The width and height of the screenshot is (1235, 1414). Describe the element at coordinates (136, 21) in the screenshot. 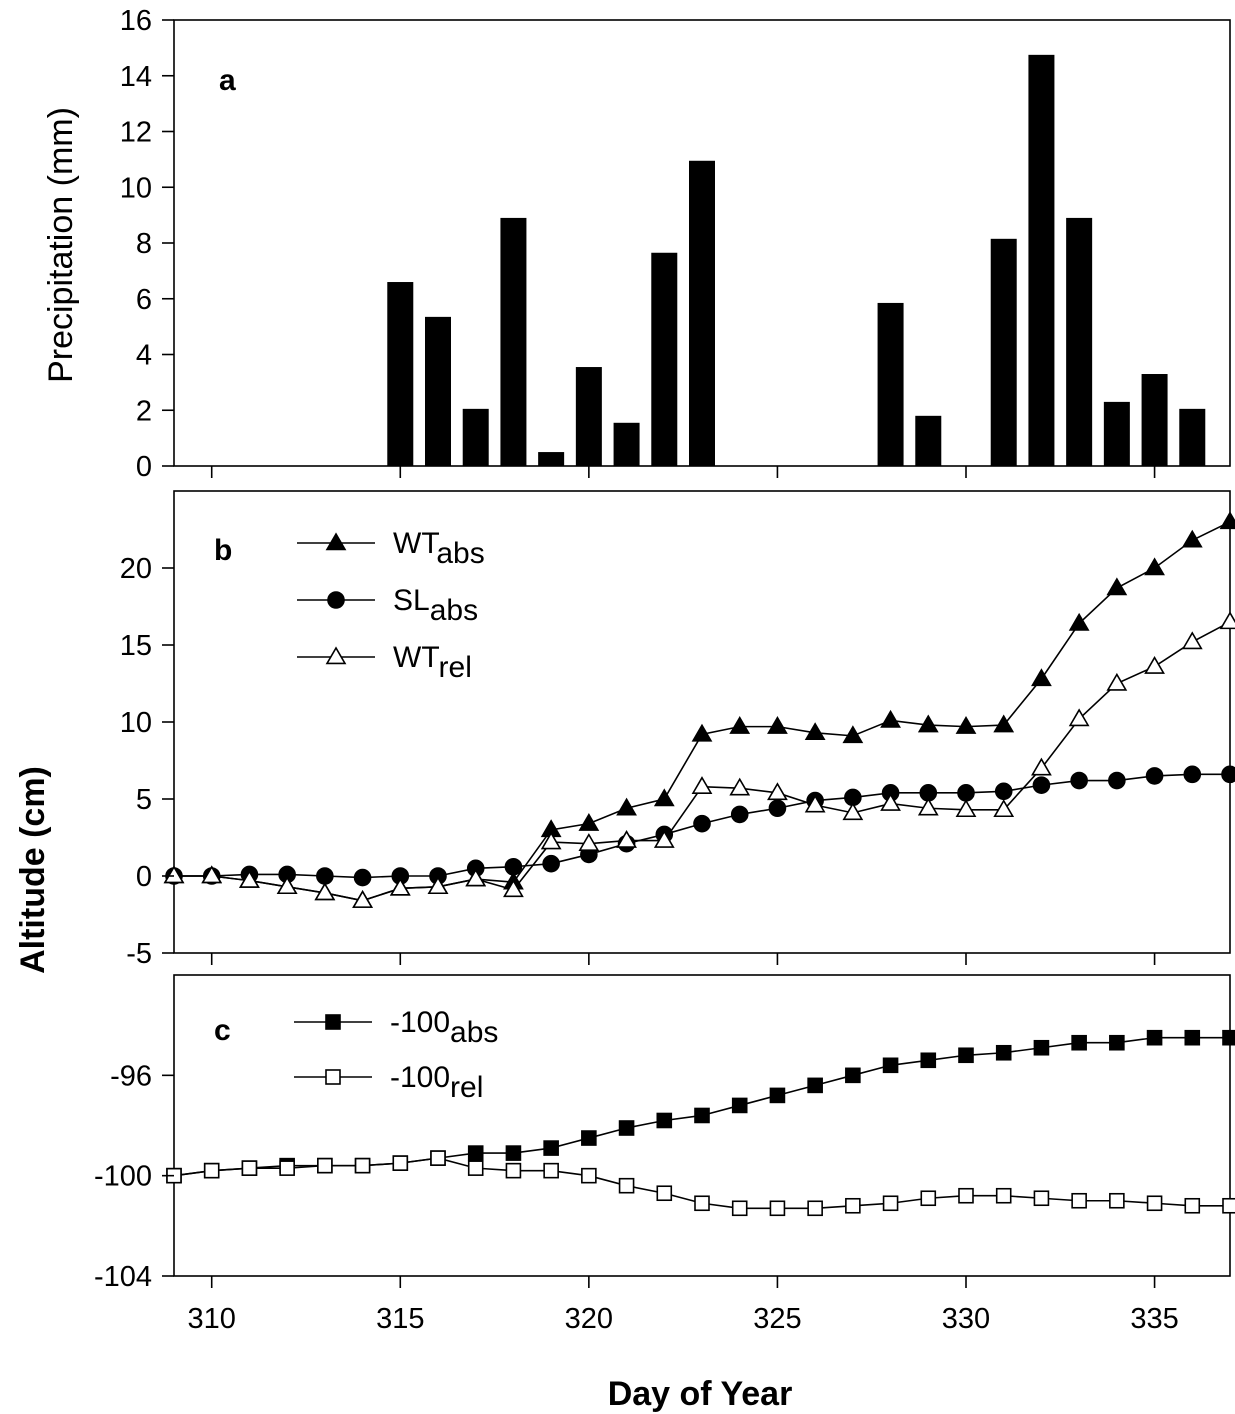

I see `panel-a-ytick-label-16: 16` at that location.